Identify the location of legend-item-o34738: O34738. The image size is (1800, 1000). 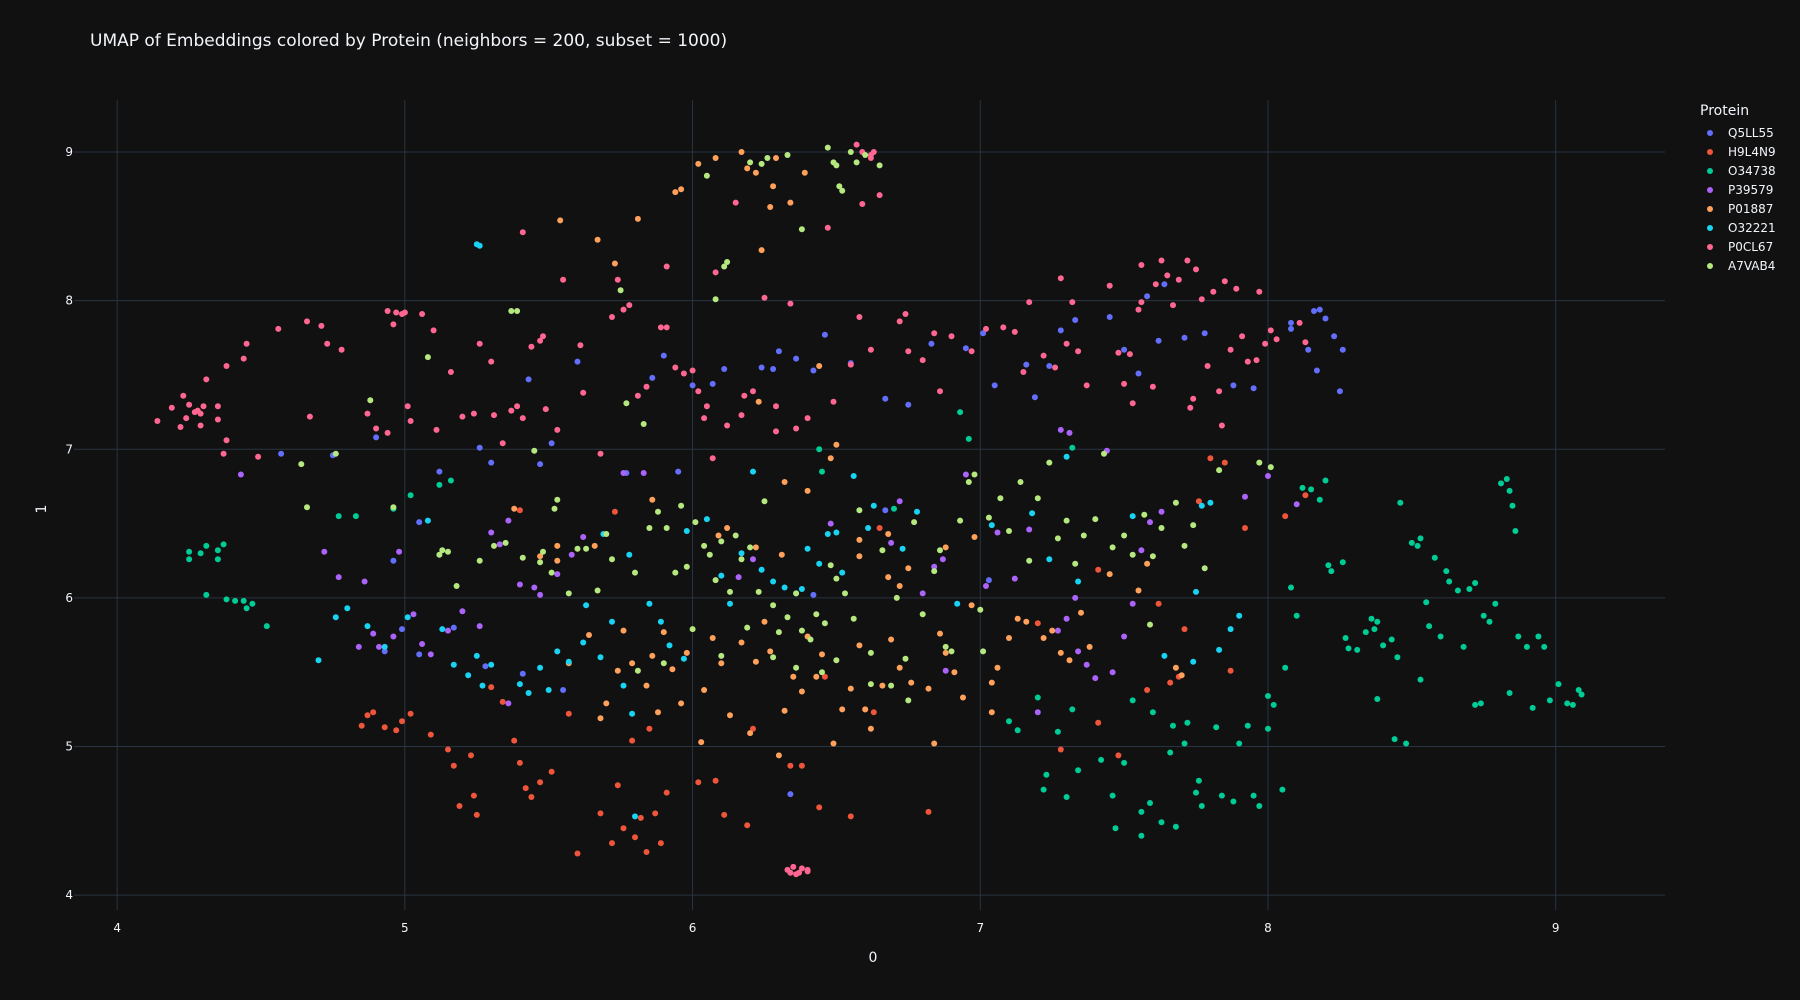
(1738, 170).